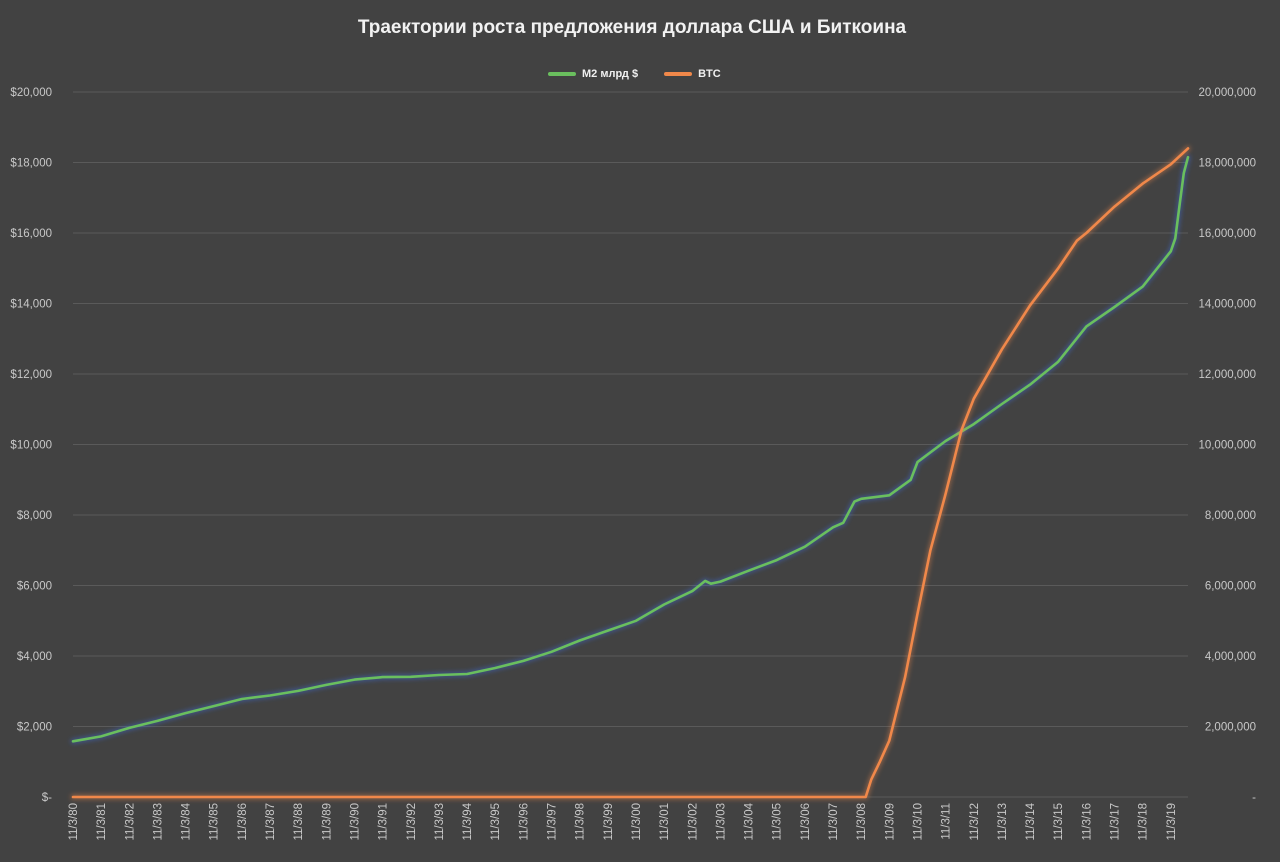  What do you see at coordinates (1230, 516) in the screenshot?
I see `y-right-tick-label: 8,000,000` at bounding box center [1230, 516].